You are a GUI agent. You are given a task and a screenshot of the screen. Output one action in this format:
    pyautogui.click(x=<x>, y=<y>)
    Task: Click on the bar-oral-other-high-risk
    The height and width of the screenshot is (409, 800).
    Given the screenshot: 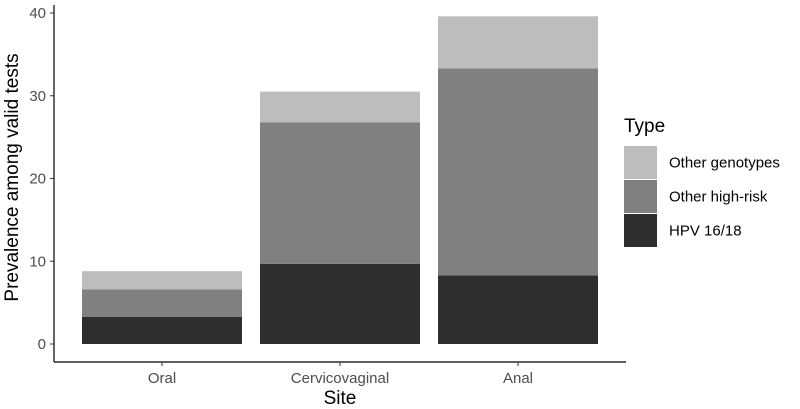 What is the action you would take?
    pyautogui.click(x=162, y=303)
    